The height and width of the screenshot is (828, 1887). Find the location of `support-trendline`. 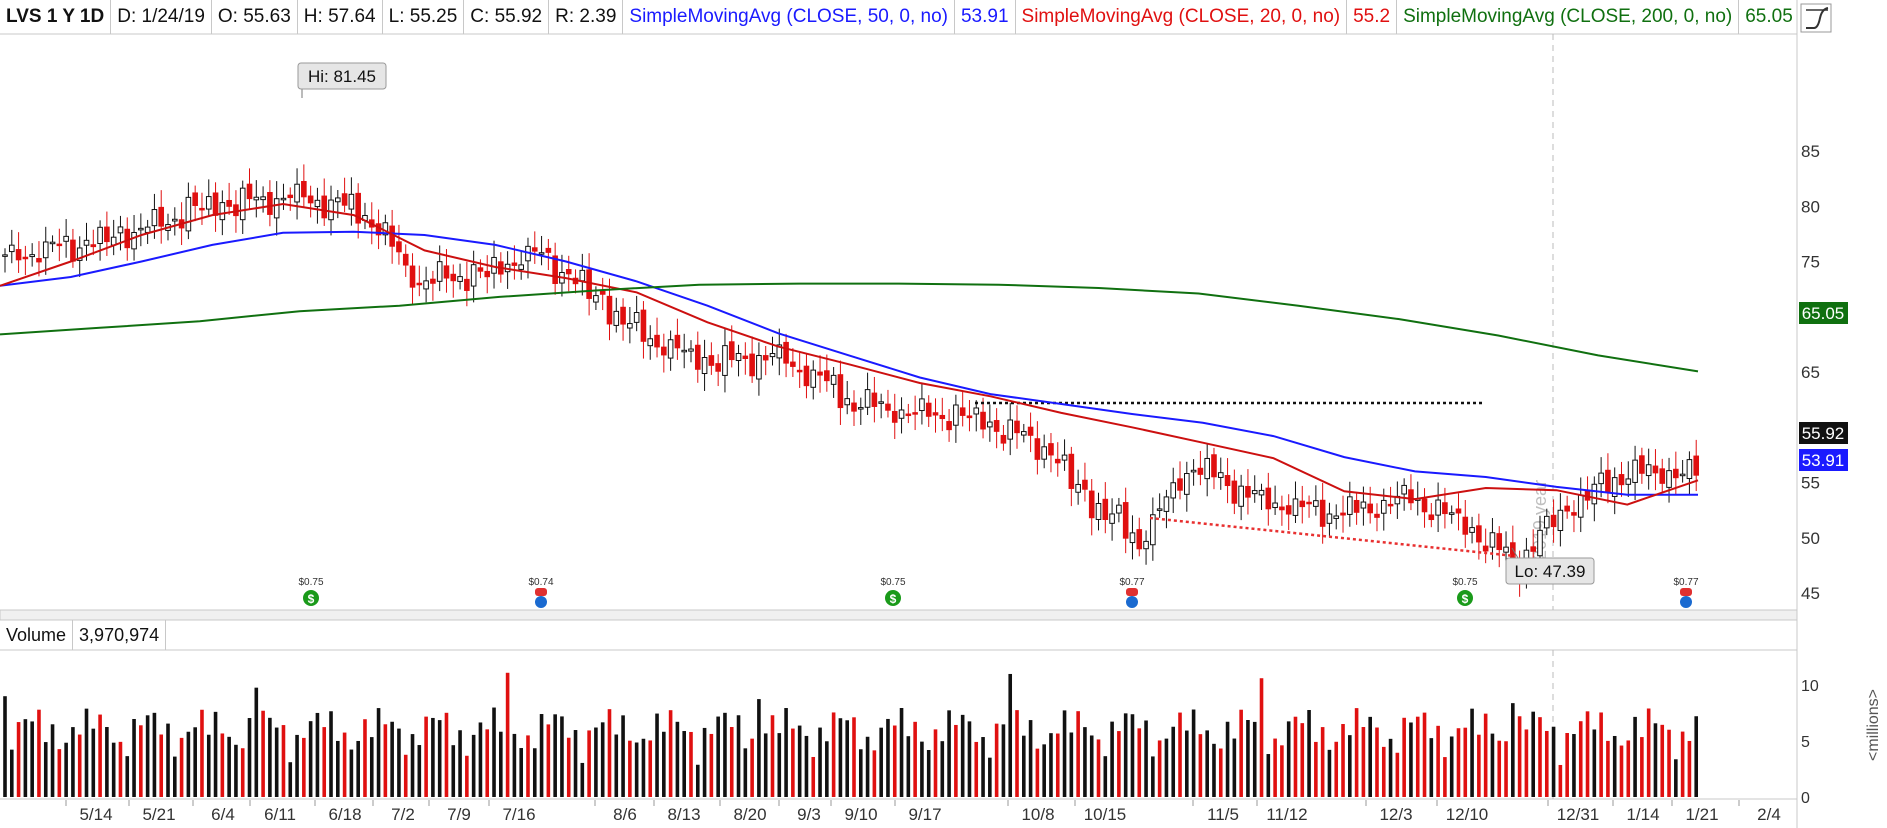

support-trendline is located at coordinates (1332, 537).